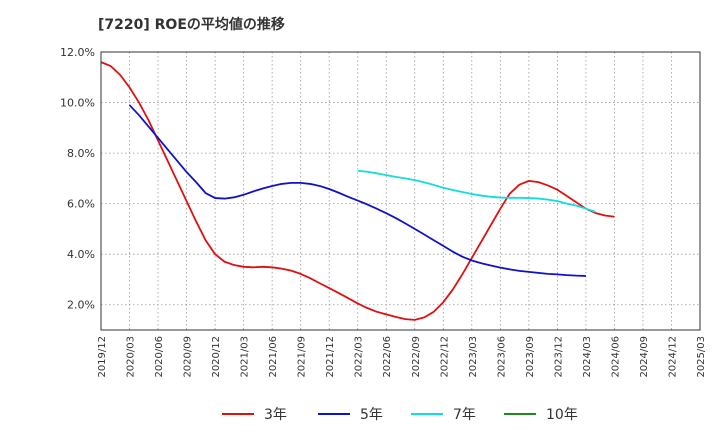 The image size is (720, 440). What do you see at coordinates (359, 357) in the screenshot?
I see `x-tick-label: 2022/03` at bounding box center [359, 357].